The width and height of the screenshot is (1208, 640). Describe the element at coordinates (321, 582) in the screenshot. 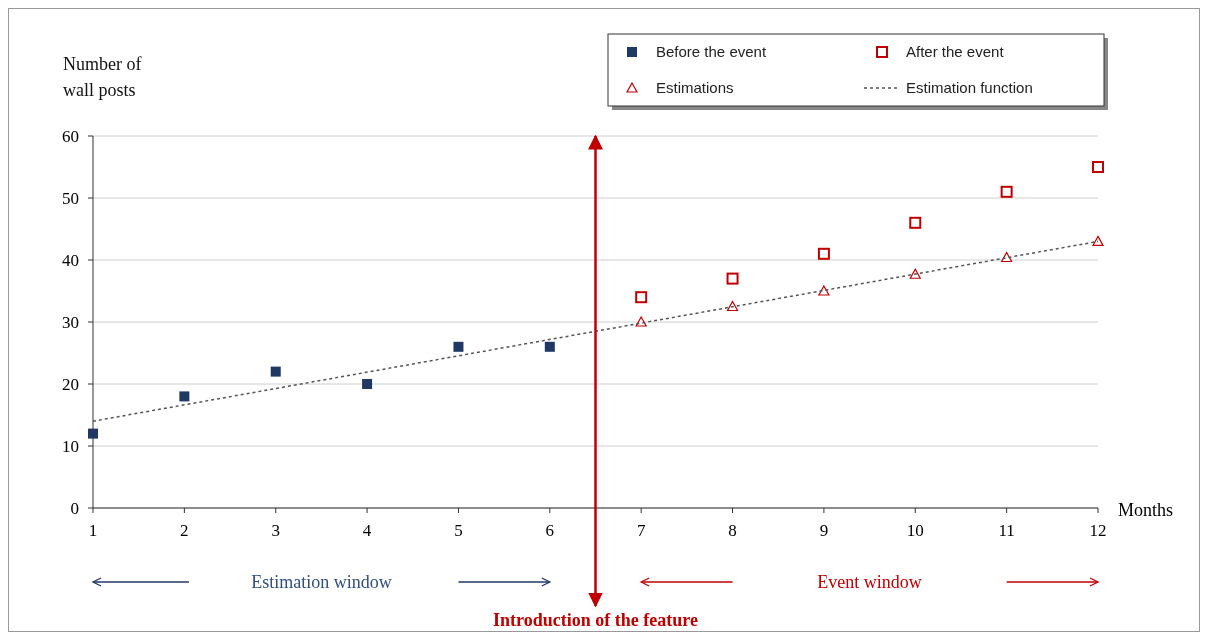

I see `text: Estimation window` at that location.